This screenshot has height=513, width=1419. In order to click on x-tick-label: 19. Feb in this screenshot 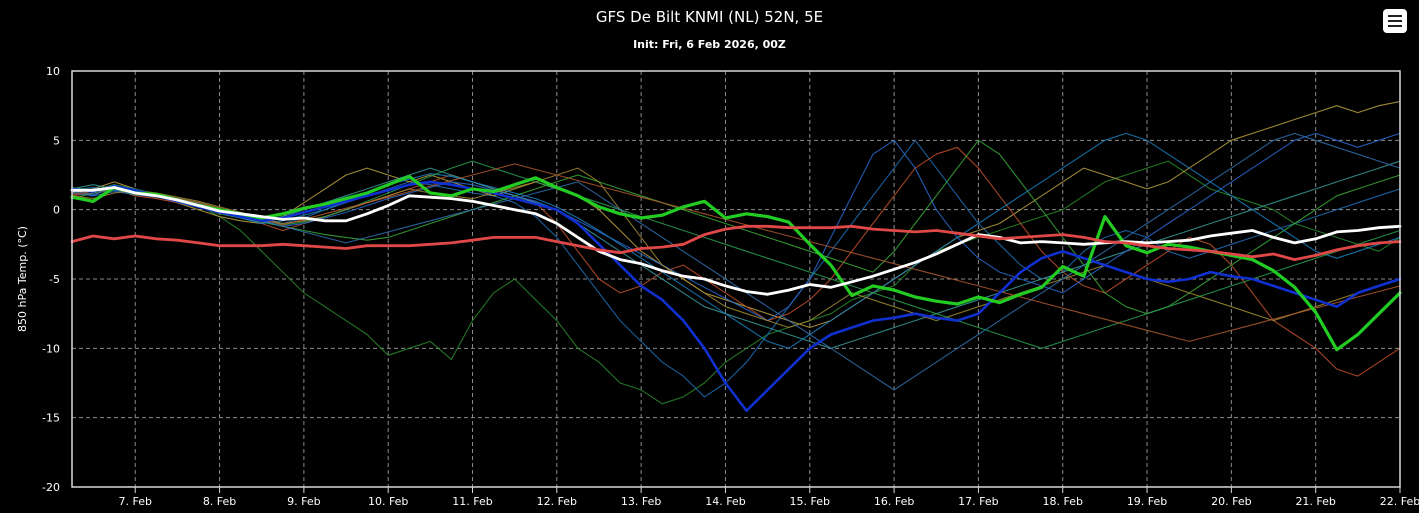, I will do `click(1147, 501)`.